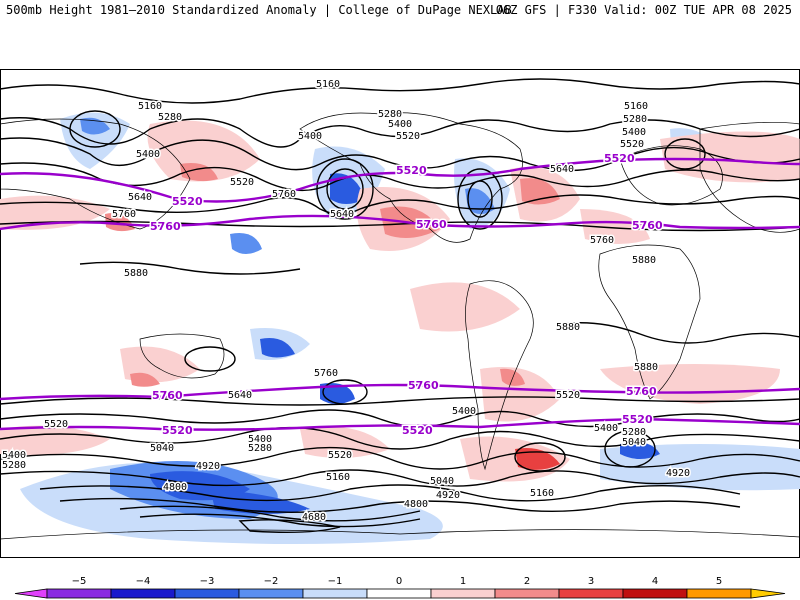 The height and width of the screenshot is (600, 800). I want to click on colorbar-tick-label: 2, so click(527, 581).